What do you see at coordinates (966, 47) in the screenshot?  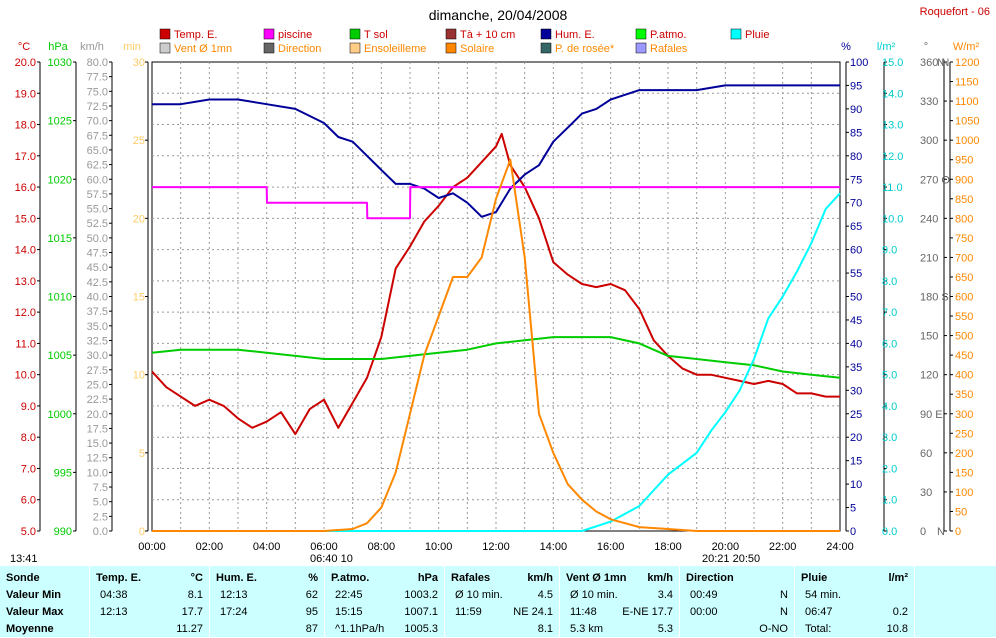 I see `axis-unit: W/m²` at bounding box center [966, 47].